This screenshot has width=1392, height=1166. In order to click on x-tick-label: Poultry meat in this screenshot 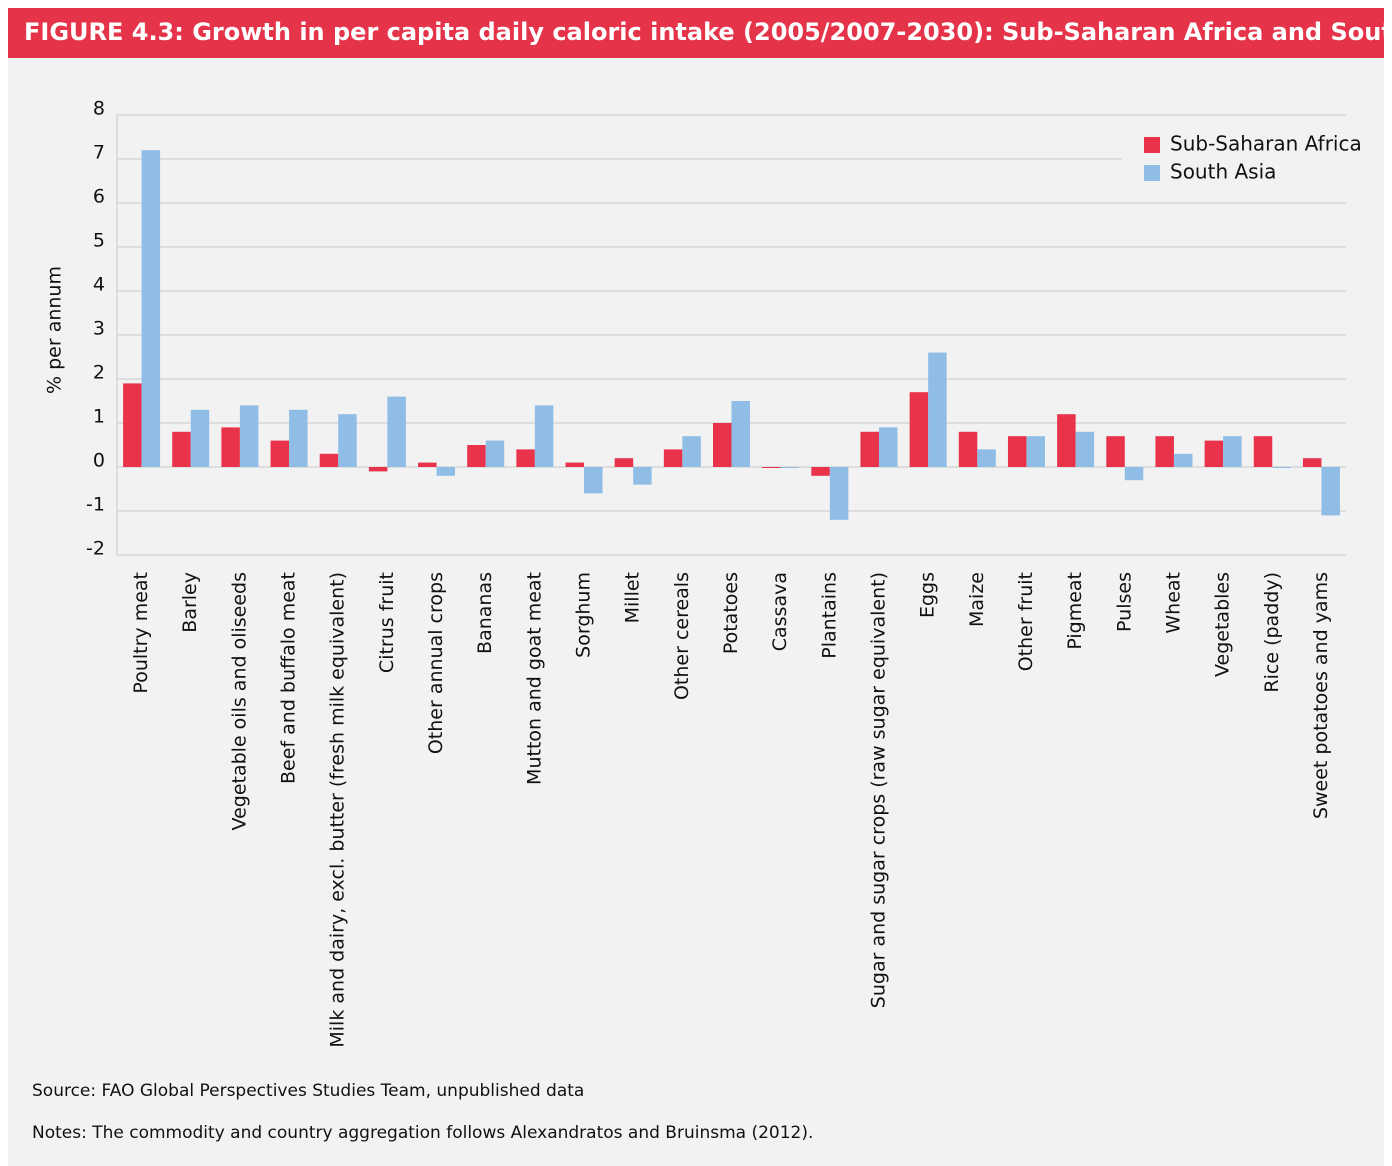, I will do `click(141, 633)`.